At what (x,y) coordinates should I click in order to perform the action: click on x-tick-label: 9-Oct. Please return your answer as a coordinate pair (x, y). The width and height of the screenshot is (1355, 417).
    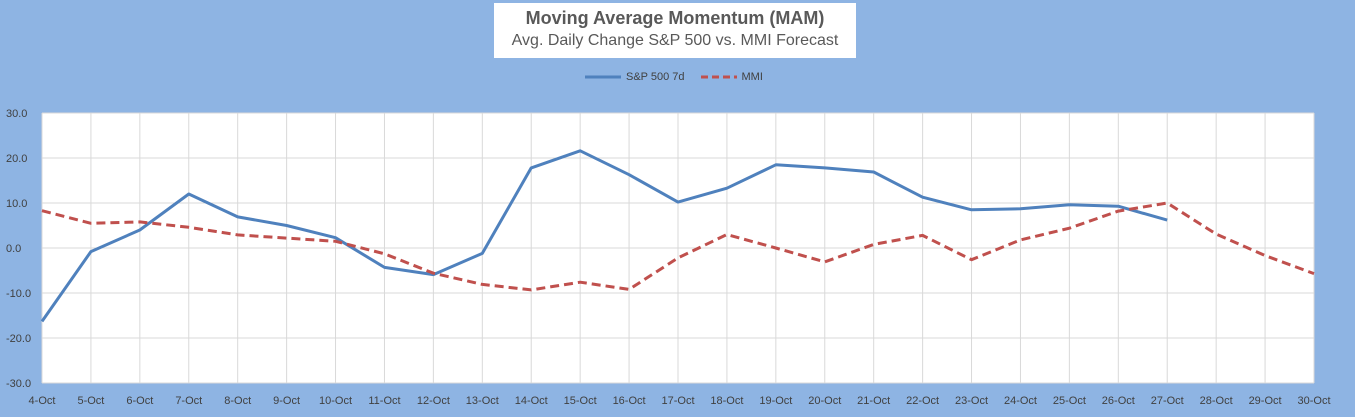
    Looking at the image, I should click on (286, 401).